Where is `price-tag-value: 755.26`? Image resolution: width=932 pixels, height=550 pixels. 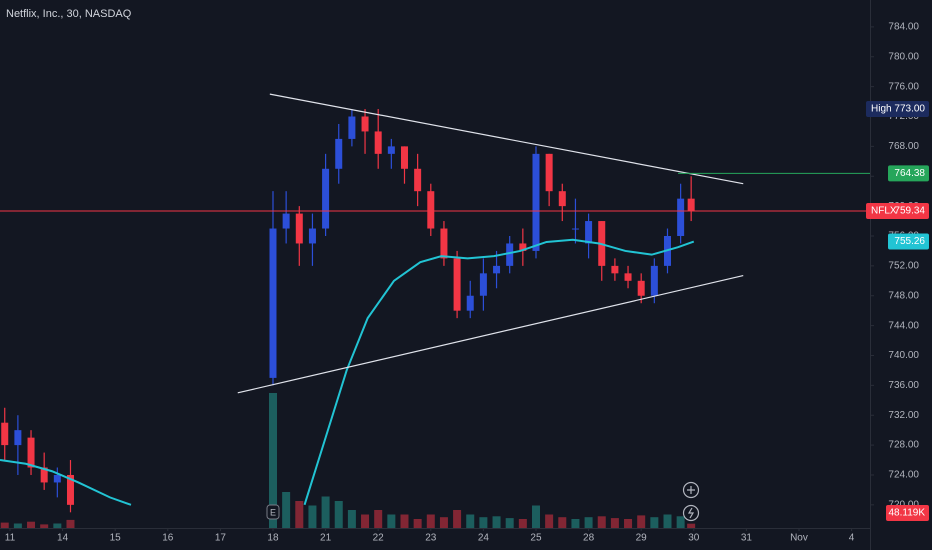
price-tag-value: 755.26 is located at coordinates (909, 241).